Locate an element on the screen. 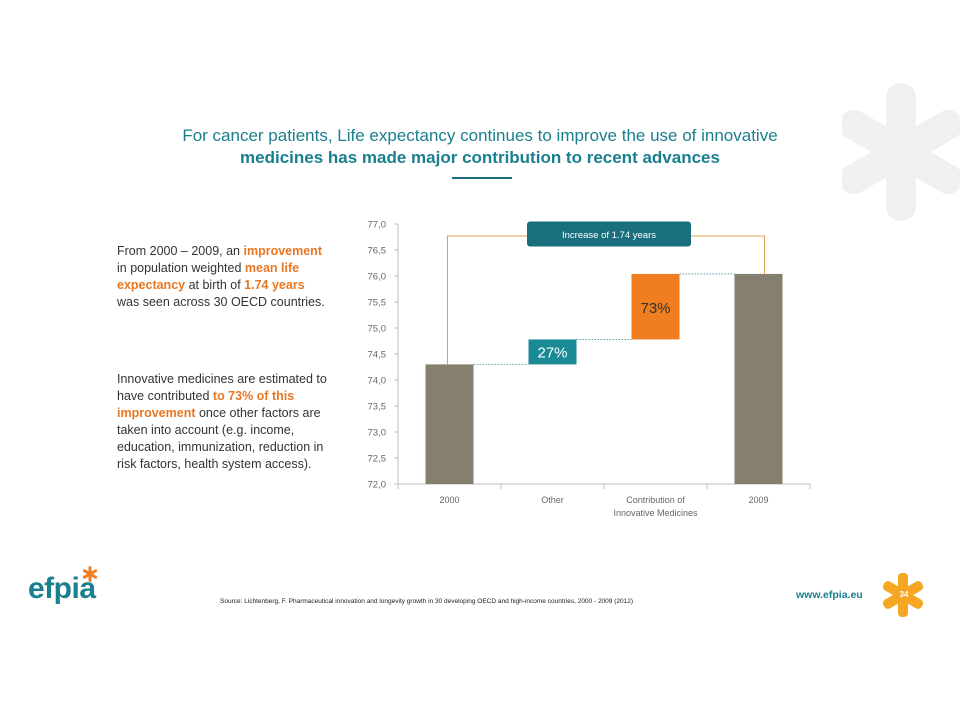  x-tick-label: Innovative Medicines is located at coordinates (655, 513).